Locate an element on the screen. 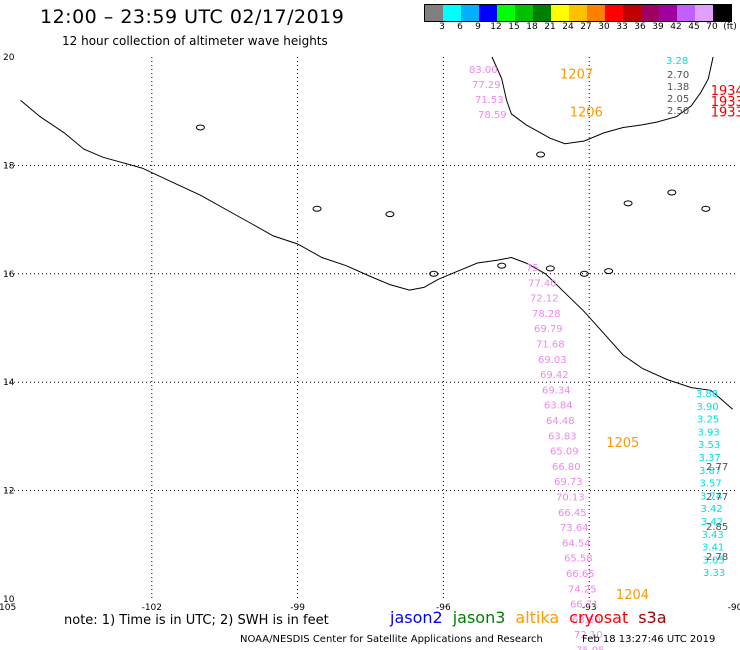  colorbar-tick-label: 15 is located at coordinates (514, 27).